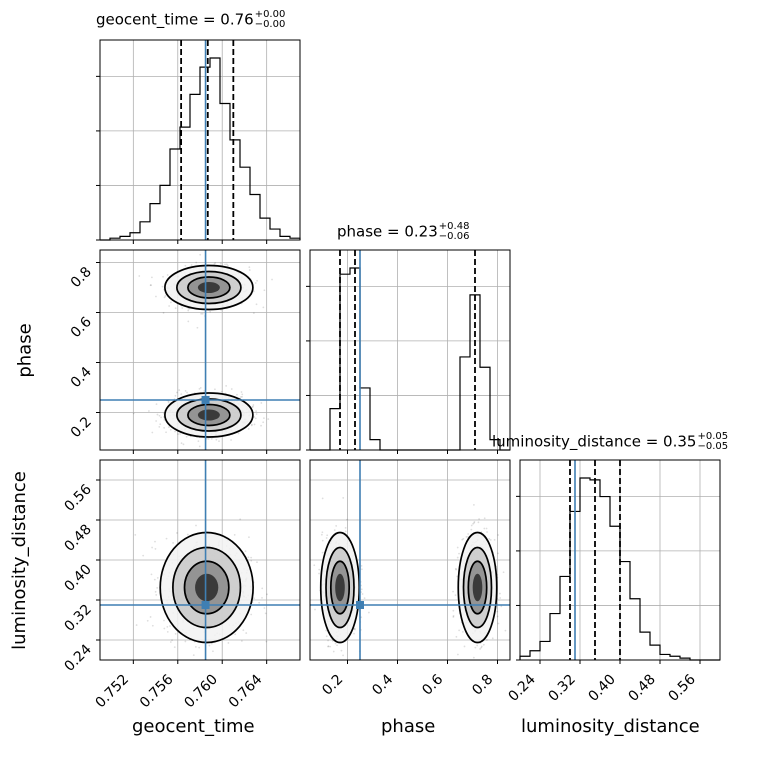  I want to click on scatter-phase-vs-luminosity-distance-border, so click(410, 560).